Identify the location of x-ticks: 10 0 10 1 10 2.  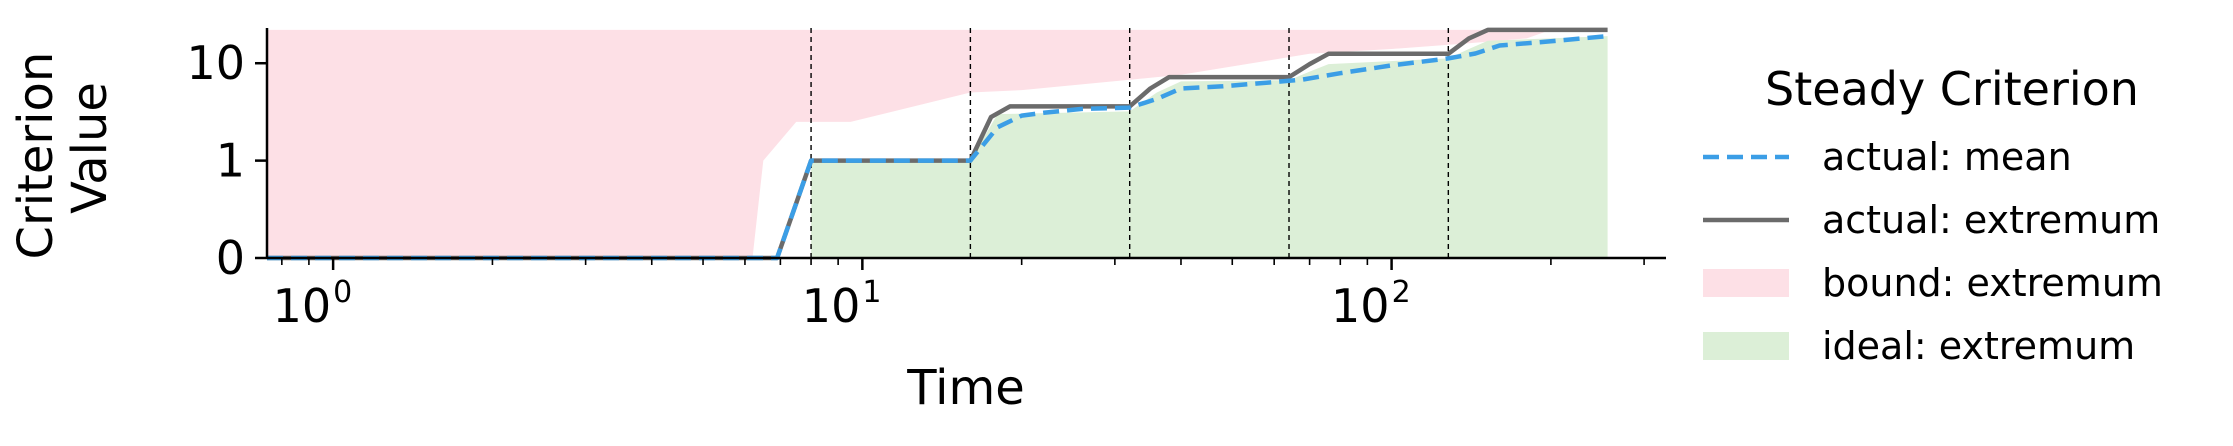
(959, 295).